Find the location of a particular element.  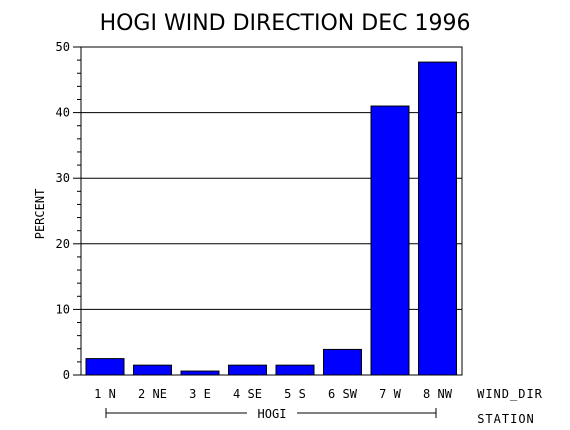

x-category-label: 8 NW is located at coordinates (438, 394).